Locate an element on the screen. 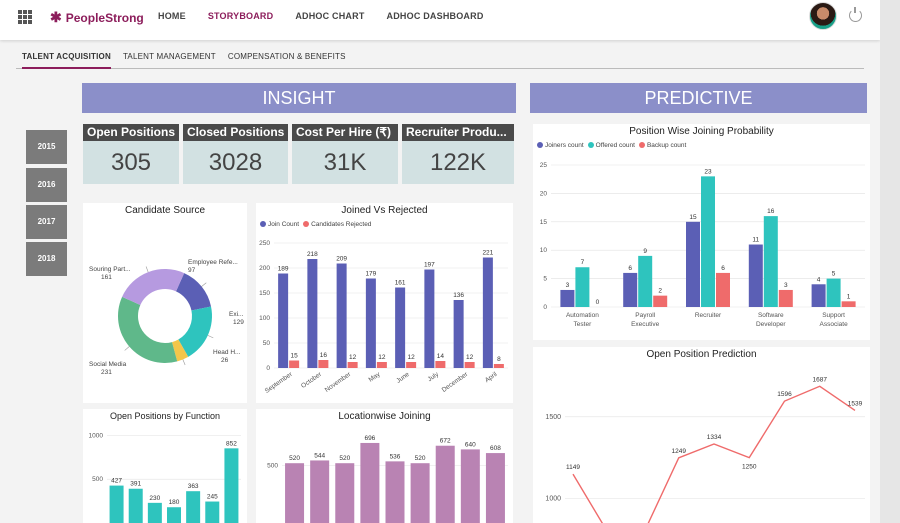  logo-icon: ✱ is located at coordinates (56, 17).